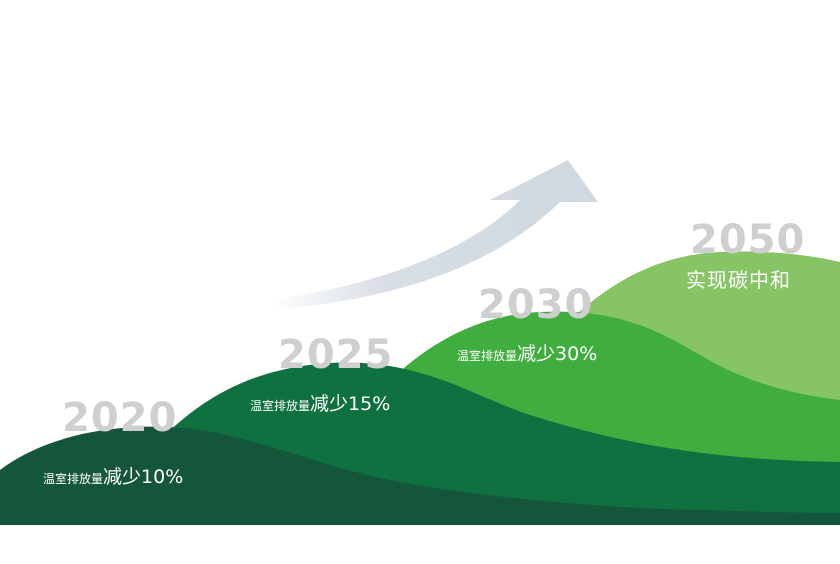  I want to click on year-2025: 2025, so click(336, 355).